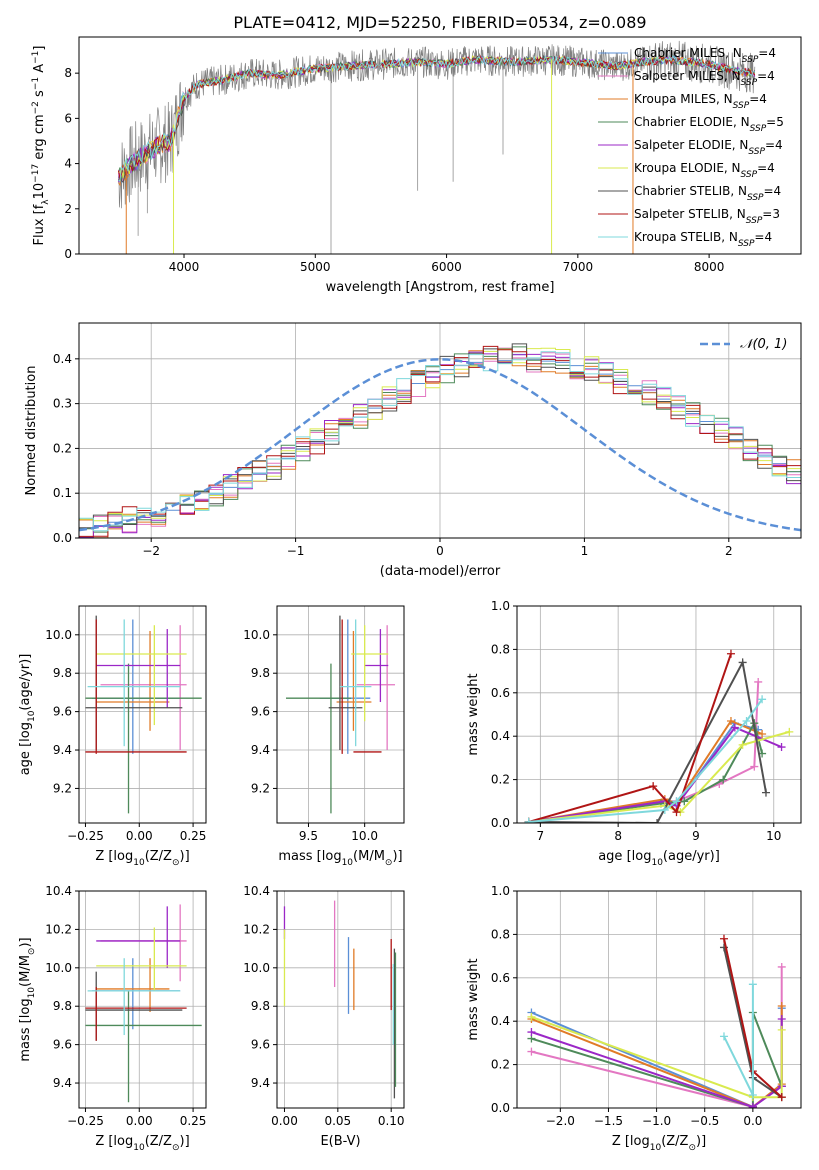 Image resolution: width=819 pixels, height=1170 pixels. What do you see at coordinates (256, 891) in the screenshot?
I see `y-tick-label: 10.4` at bounding box center [256, 891].